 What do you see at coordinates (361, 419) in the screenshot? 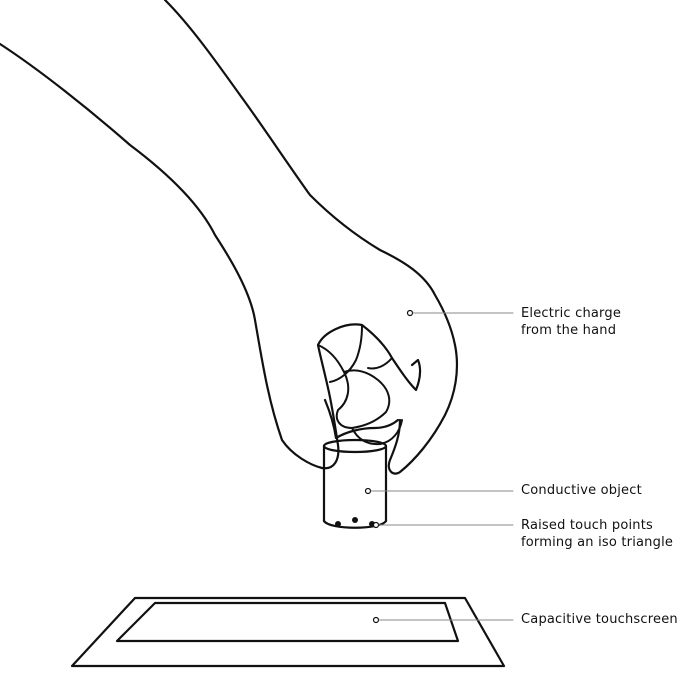
I see `thumb` at bounding box center [361, 419].